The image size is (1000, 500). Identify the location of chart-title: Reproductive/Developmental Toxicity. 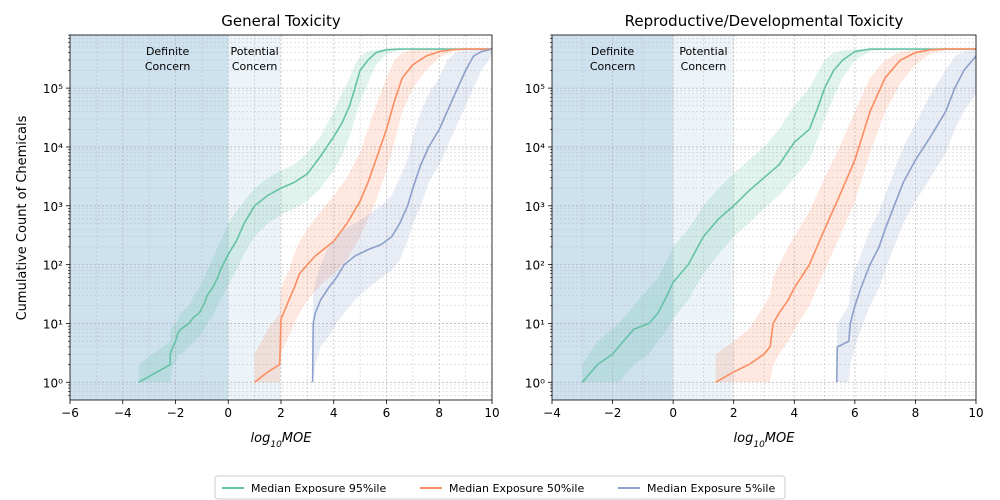
(764, 21).